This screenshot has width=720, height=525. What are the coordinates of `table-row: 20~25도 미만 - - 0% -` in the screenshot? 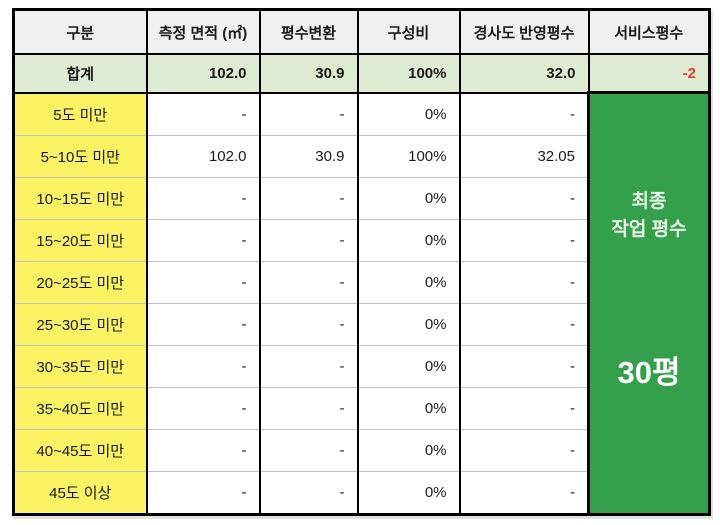 It's located at (361, 282).